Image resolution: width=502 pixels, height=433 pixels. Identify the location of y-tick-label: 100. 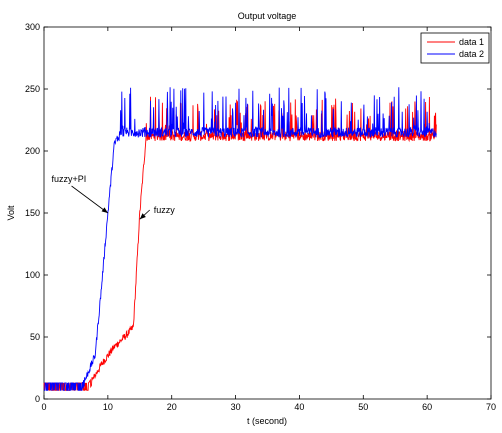
(32, 275).